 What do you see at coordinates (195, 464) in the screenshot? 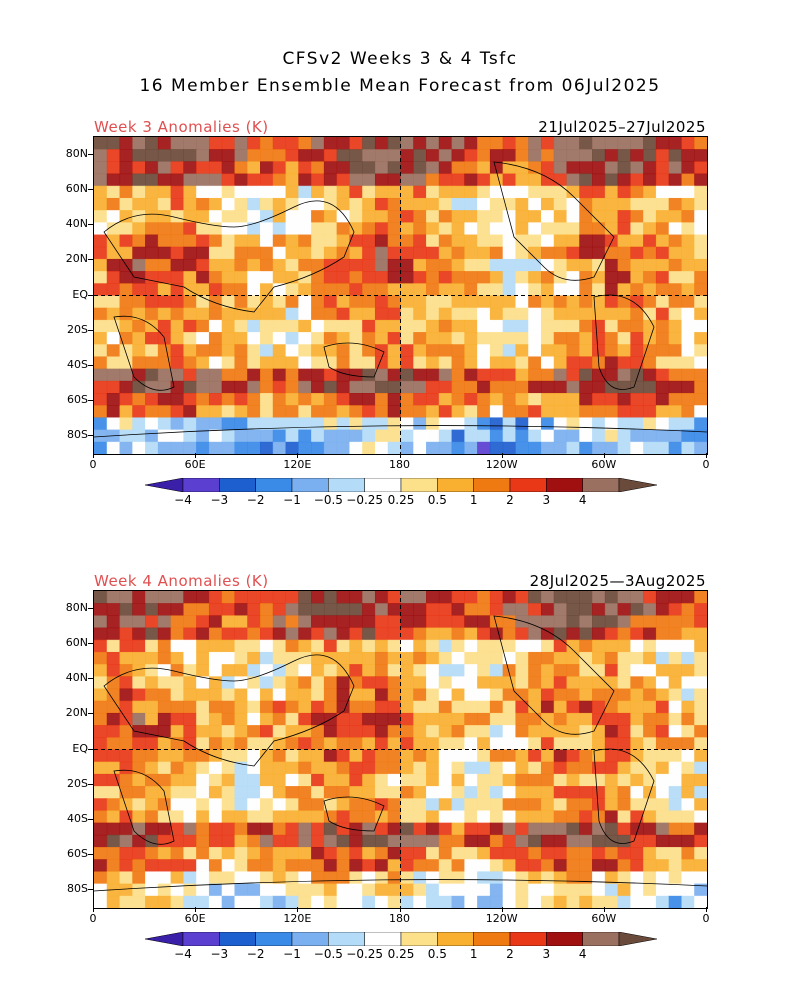
I see `lon-tick-label: 60E` at bounding box center [195, 464].